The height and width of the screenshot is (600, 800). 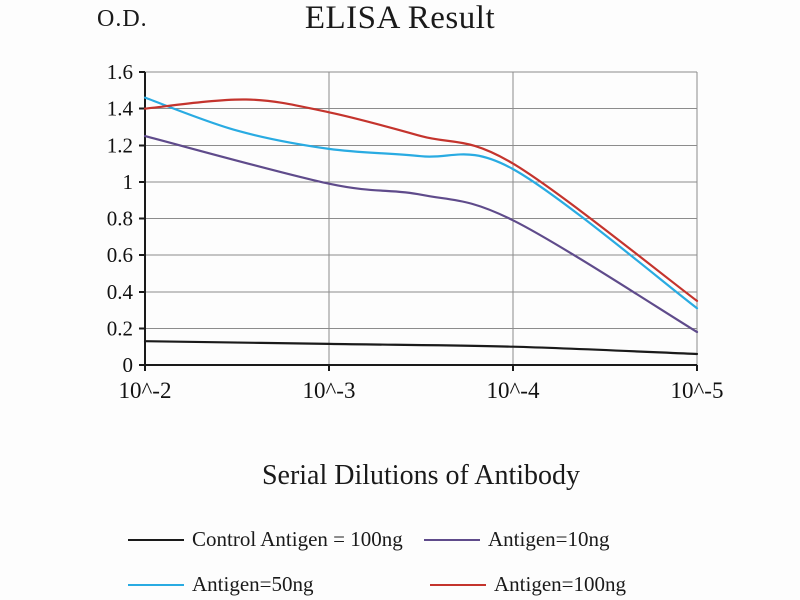 What do you see at coordinates (128, 182) in the screenshot?
I see `y-tick-label: 1` at bounding box center [128, 182].